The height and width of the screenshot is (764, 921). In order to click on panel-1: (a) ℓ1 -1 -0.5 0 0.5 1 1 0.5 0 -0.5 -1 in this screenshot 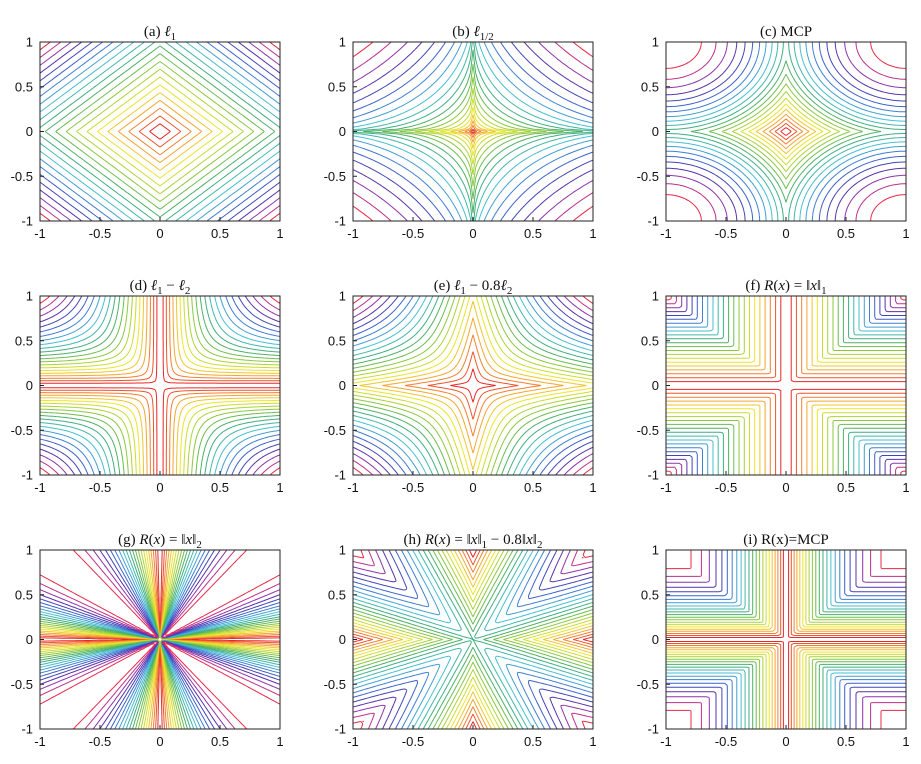, I will do `click(147, 132)`.